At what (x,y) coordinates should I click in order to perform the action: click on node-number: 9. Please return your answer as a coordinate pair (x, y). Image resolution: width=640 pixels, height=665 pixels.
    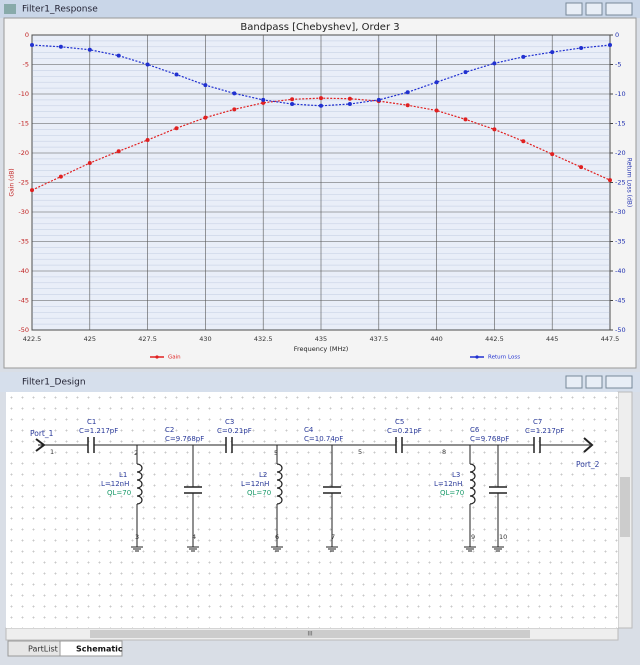
    Looking at the image, I should click on (473, 537).